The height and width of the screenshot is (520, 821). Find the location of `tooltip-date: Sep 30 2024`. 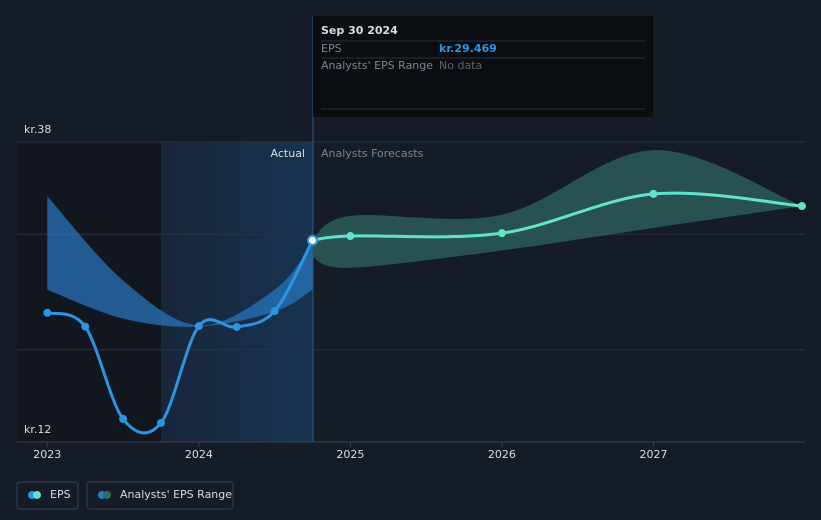

tooltip-date: Sep 30 2024 is located at coordinates (359, 30).